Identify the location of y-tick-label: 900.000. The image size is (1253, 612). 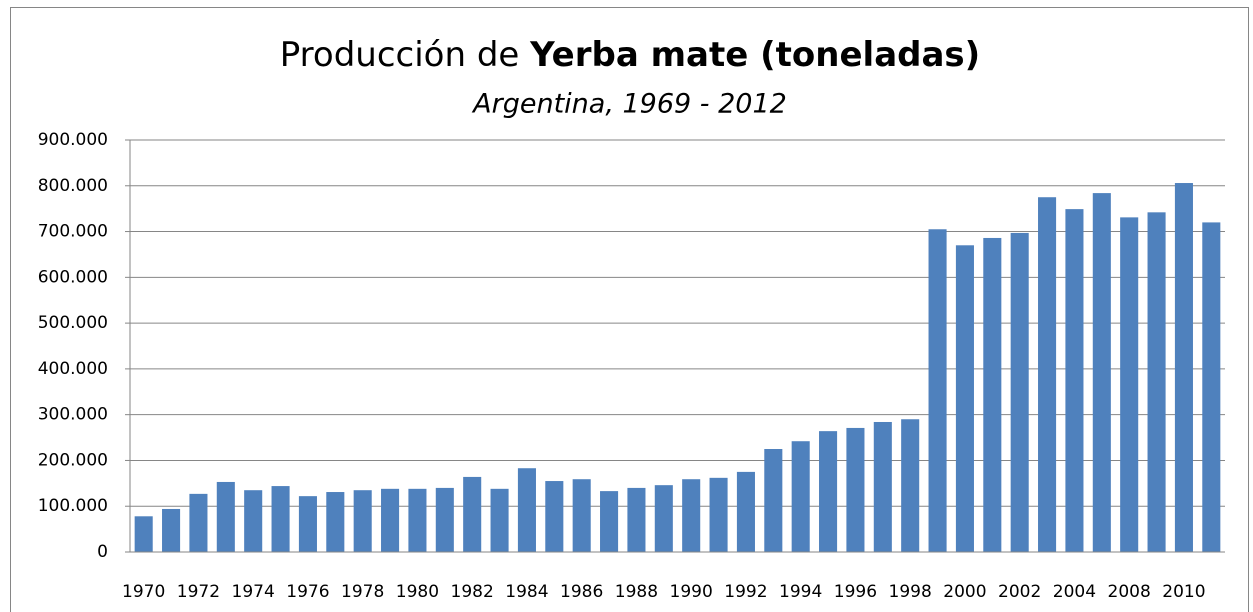
(73, 140).